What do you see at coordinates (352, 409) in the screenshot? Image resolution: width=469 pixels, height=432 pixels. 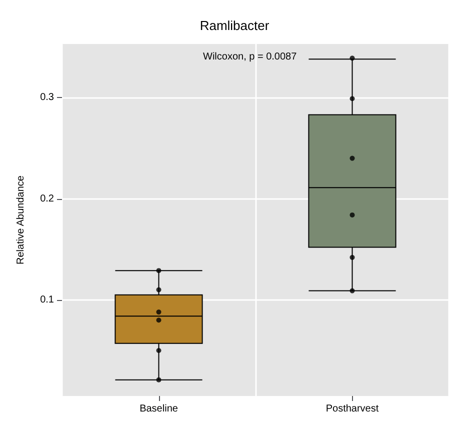 I see `x-tick-label: Postharvest` at bounding box center [352, 409].